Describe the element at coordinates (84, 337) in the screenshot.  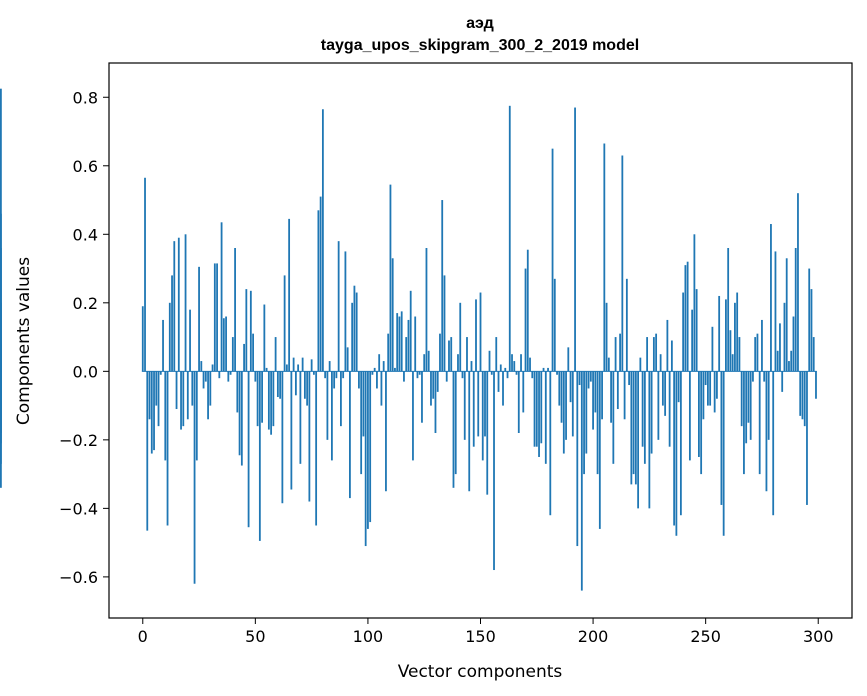
I see `y-axis-ticks: −0.6 −0.4 −0.2 0.0 0.2 0.4 0.6 0.8` at that location.